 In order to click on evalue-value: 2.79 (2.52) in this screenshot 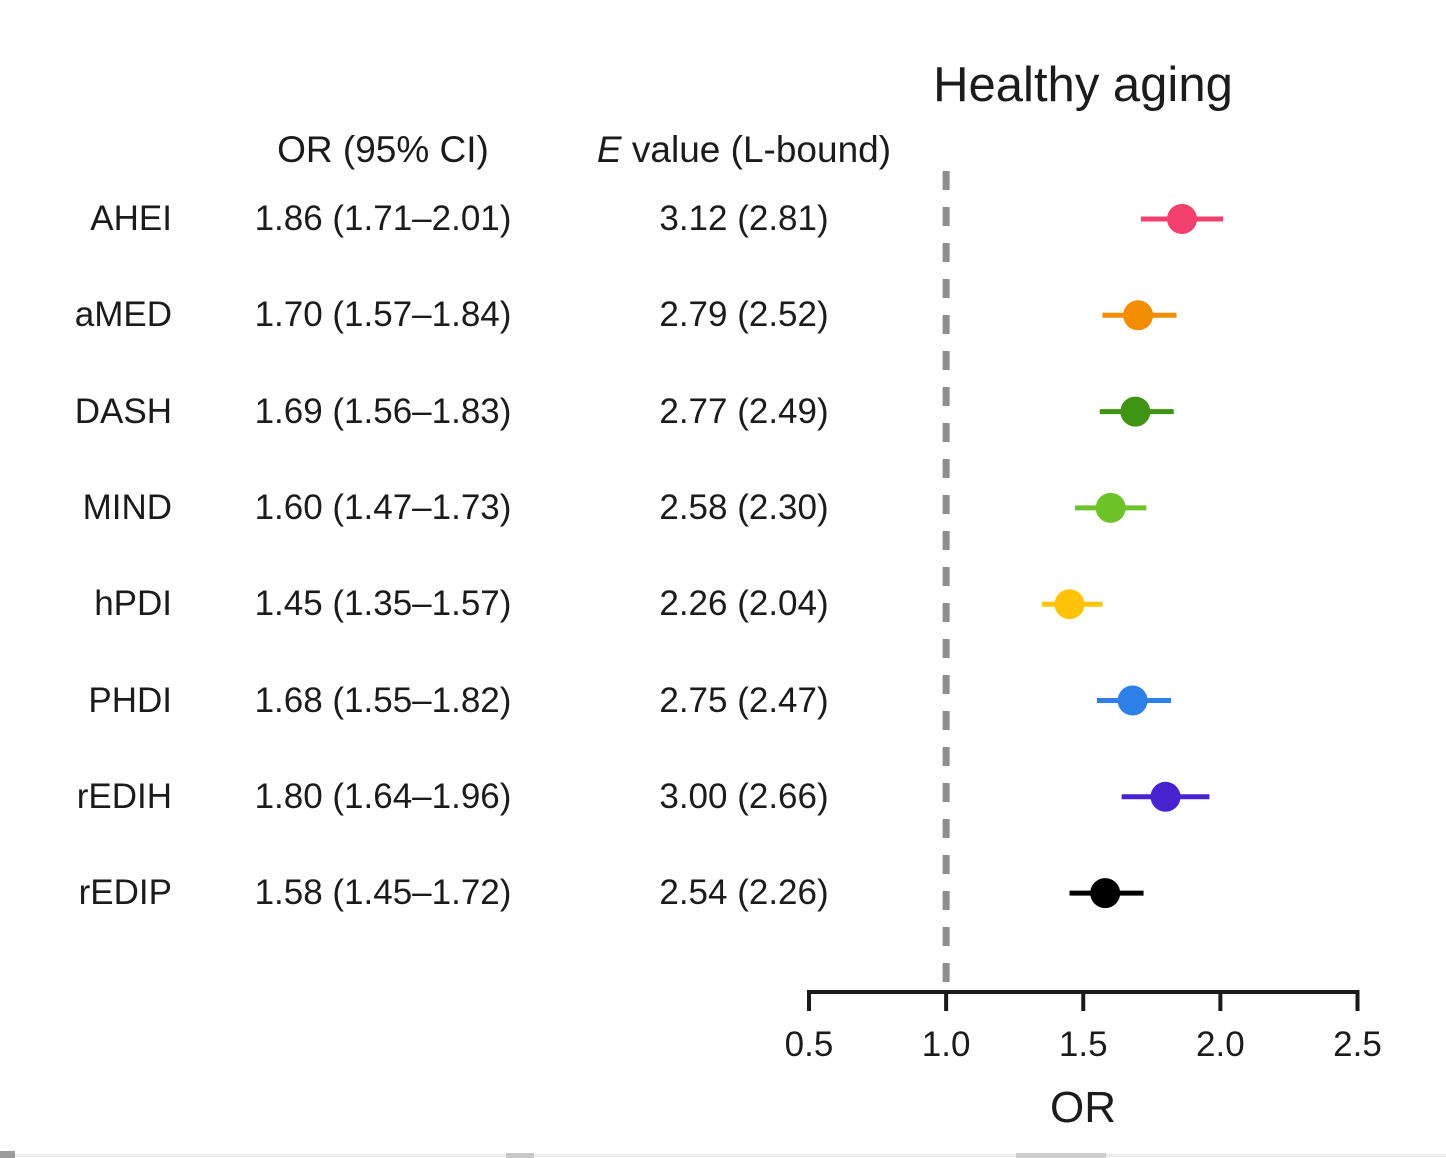, I will do `click(744, 315)`.